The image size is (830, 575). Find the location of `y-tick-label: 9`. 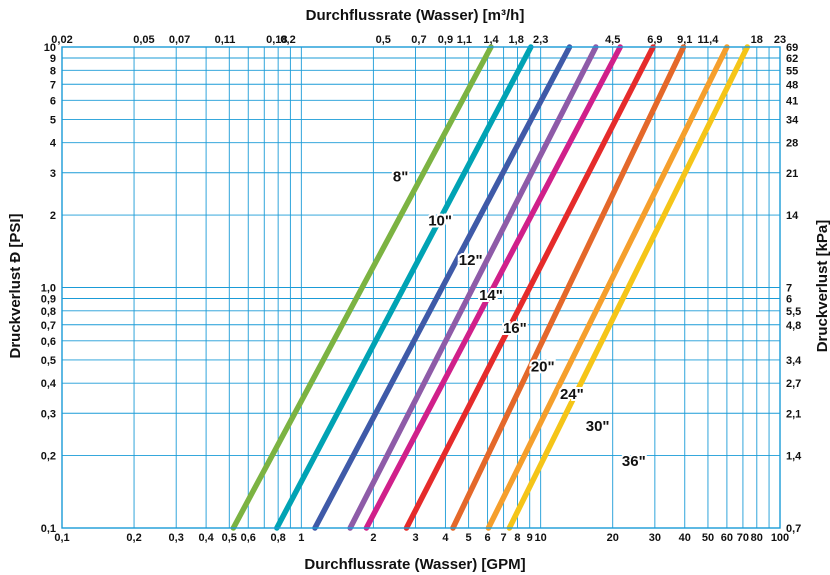

y-tick-label: 9 is located at coordinates (53, 59).